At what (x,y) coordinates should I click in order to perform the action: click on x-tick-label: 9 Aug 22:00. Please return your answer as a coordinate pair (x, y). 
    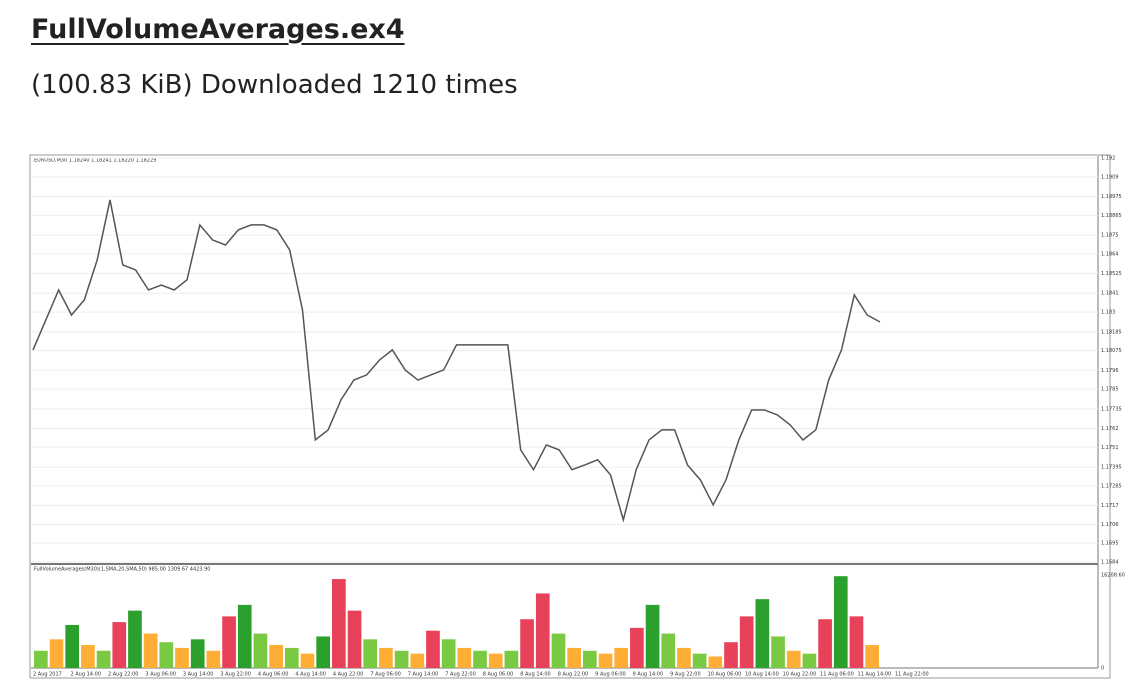
    Looking at the image, I should click on (685, 675).